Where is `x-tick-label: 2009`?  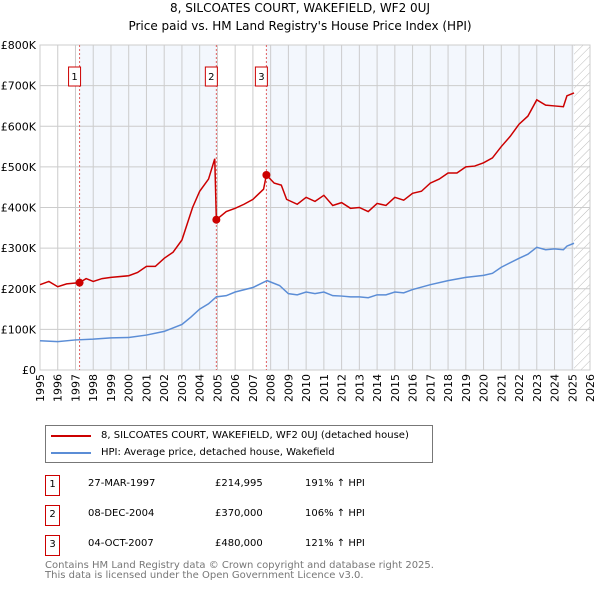
x-tick-label: 2009 is located at coordinates (288, 388).